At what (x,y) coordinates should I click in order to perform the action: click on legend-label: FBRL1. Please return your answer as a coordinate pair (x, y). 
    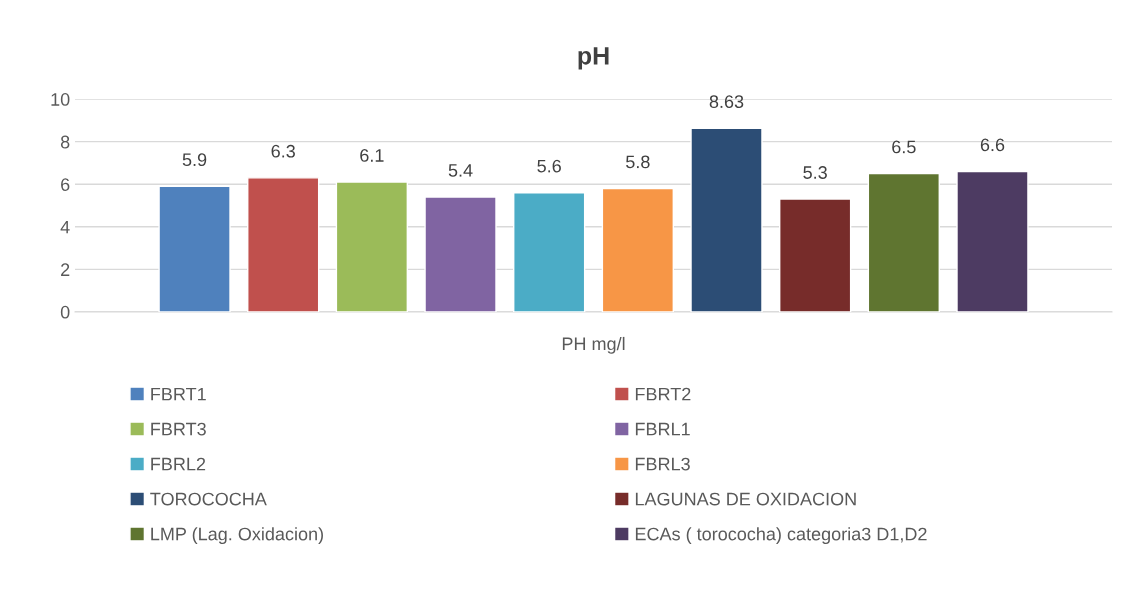
    Looking at the image, I should click on (662, 429).